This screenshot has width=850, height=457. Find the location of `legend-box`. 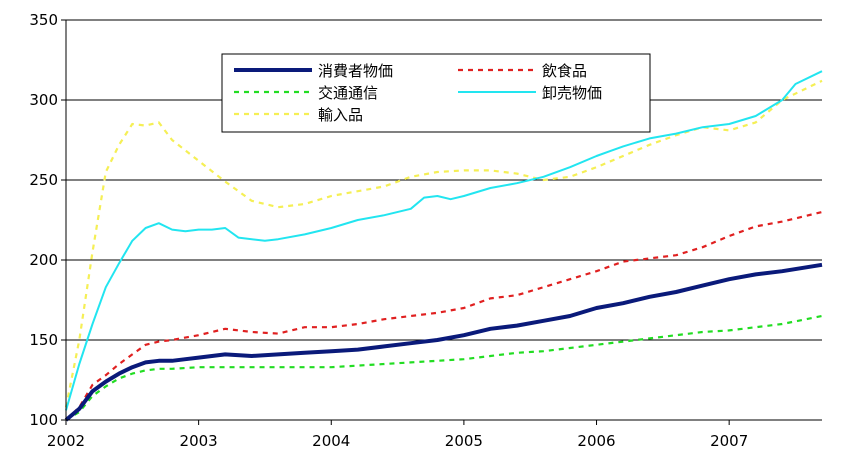

legend-box is located at coordinates (436, 93).